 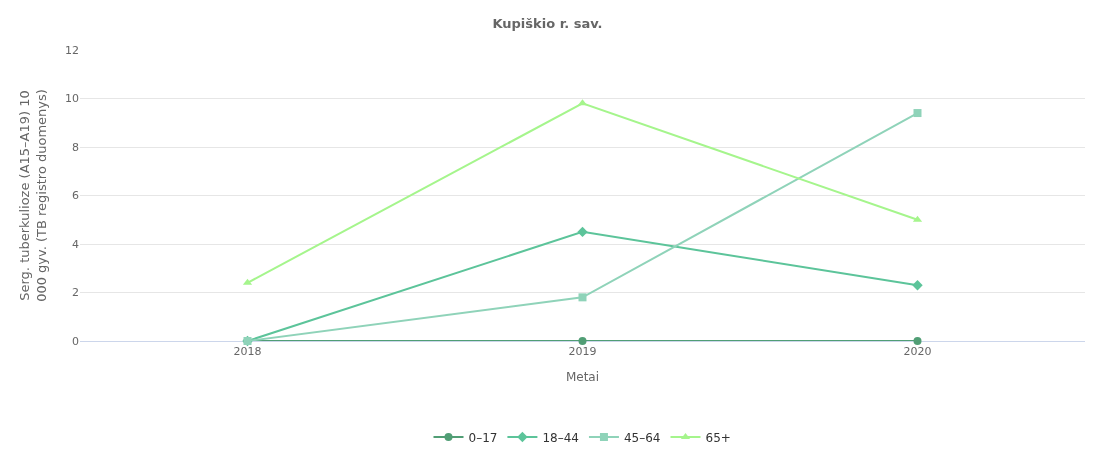 What do you see at coordinates (582, 377) in the screenshot?
I see `x-axis-title: Metai` at bounding box center [582, 377].